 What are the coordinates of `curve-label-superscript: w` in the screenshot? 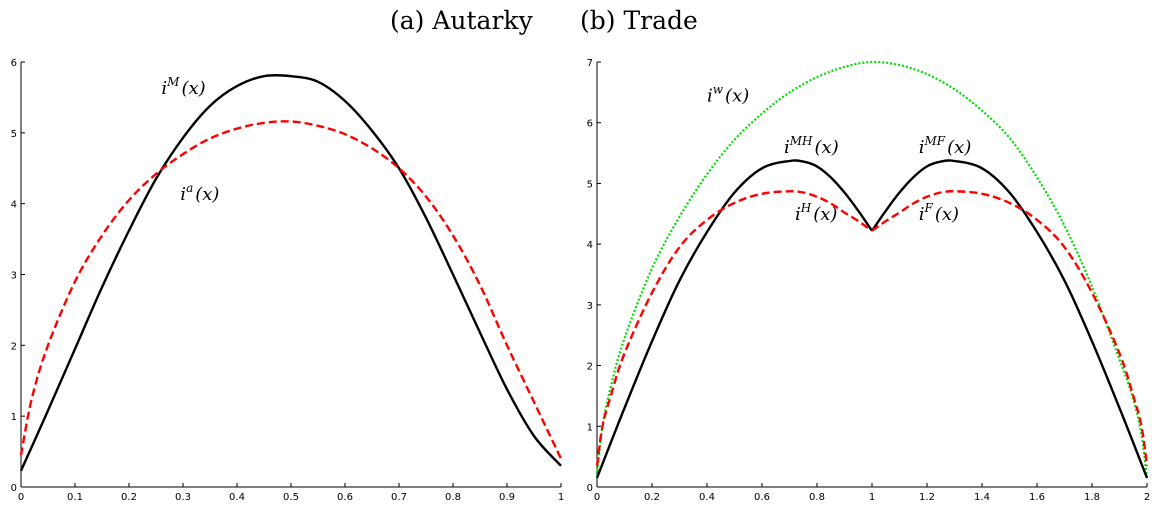 It's located at (718, 89).